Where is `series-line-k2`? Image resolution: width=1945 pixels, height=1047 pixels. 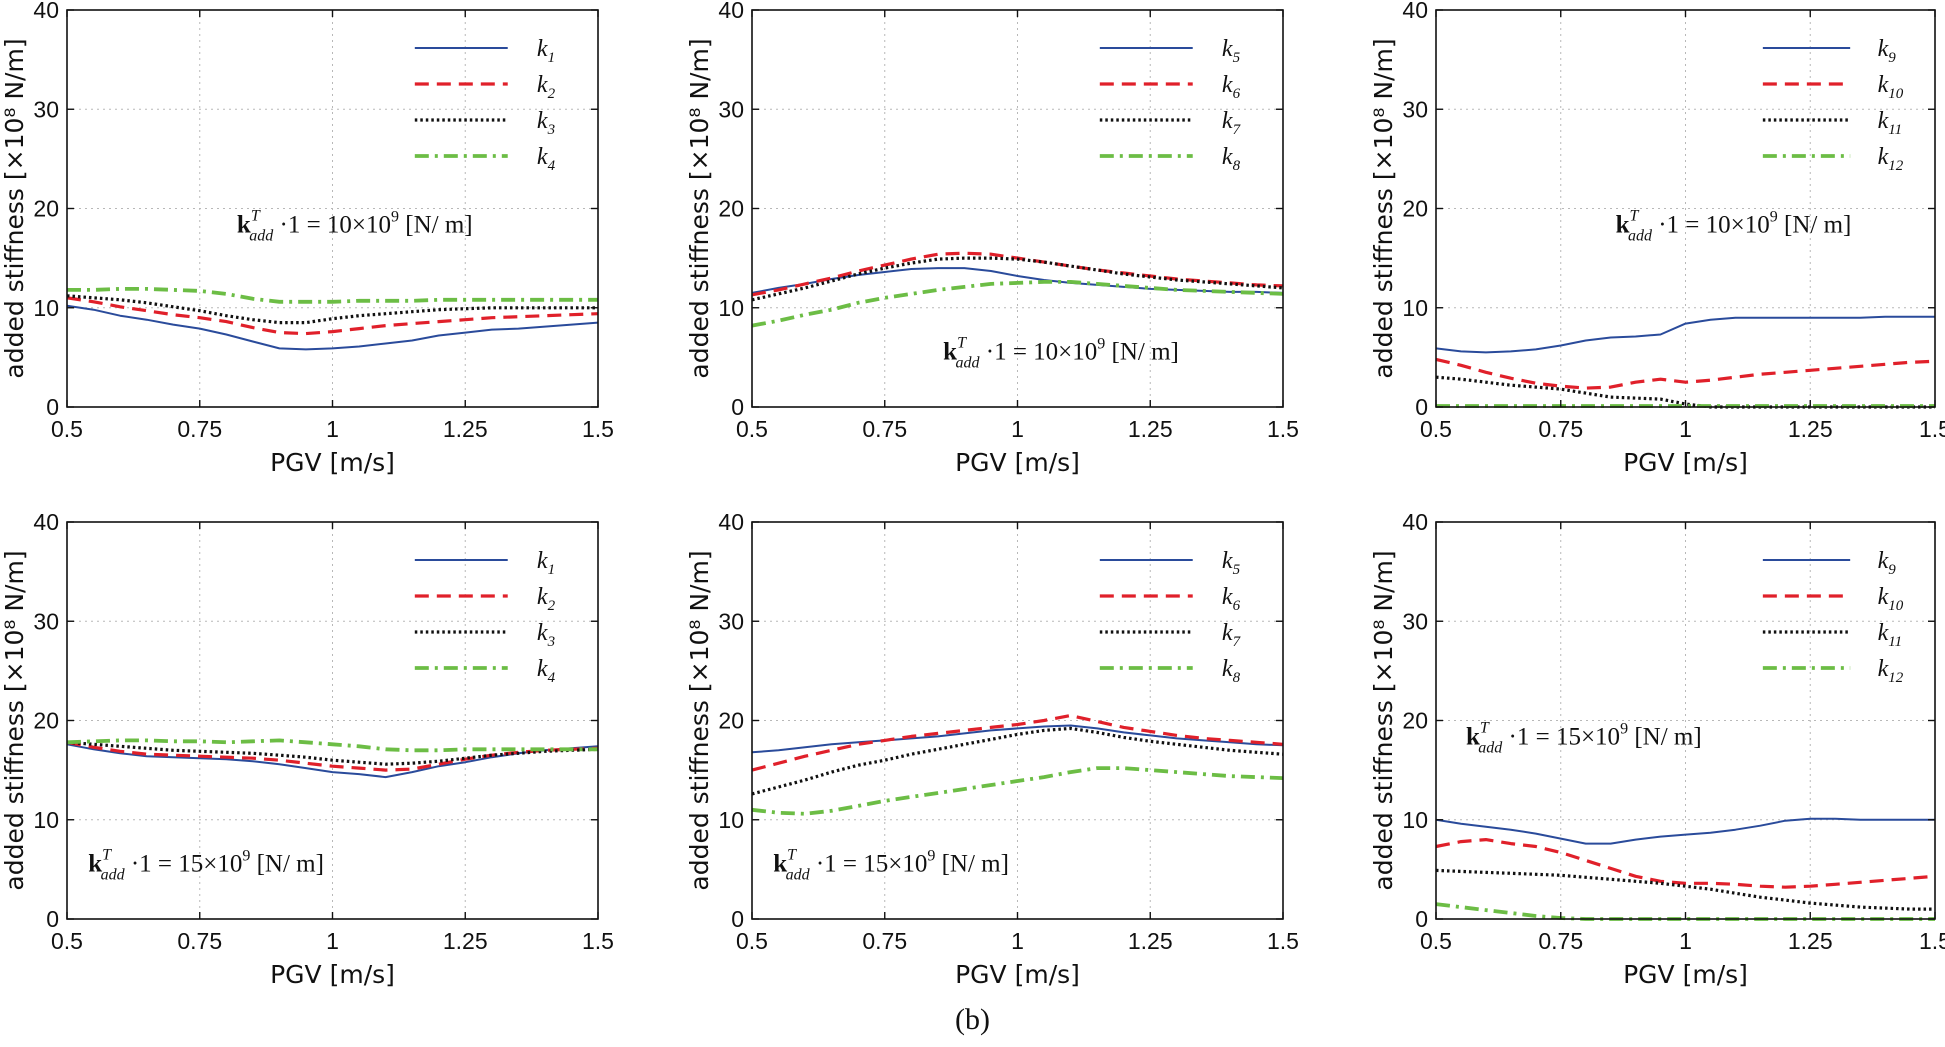 series-line-k2 is located at coordinates (332, 316).